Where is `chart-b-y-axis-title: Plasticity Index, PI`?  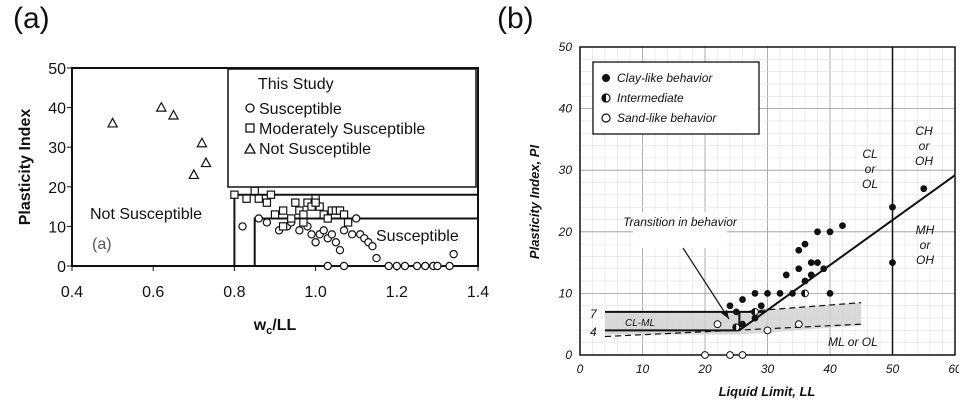
chart-b-y-axis-title: Plasticity Index, PI is located at coordinates (534, 202).